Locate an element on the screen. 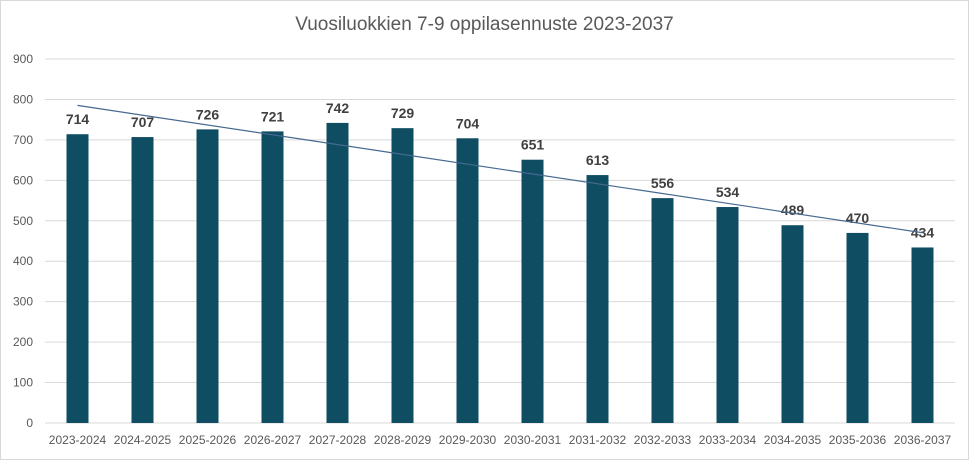 The width and height of the screenshot is (969, 460). data-label: 714 is located at coordinates (78, 119).